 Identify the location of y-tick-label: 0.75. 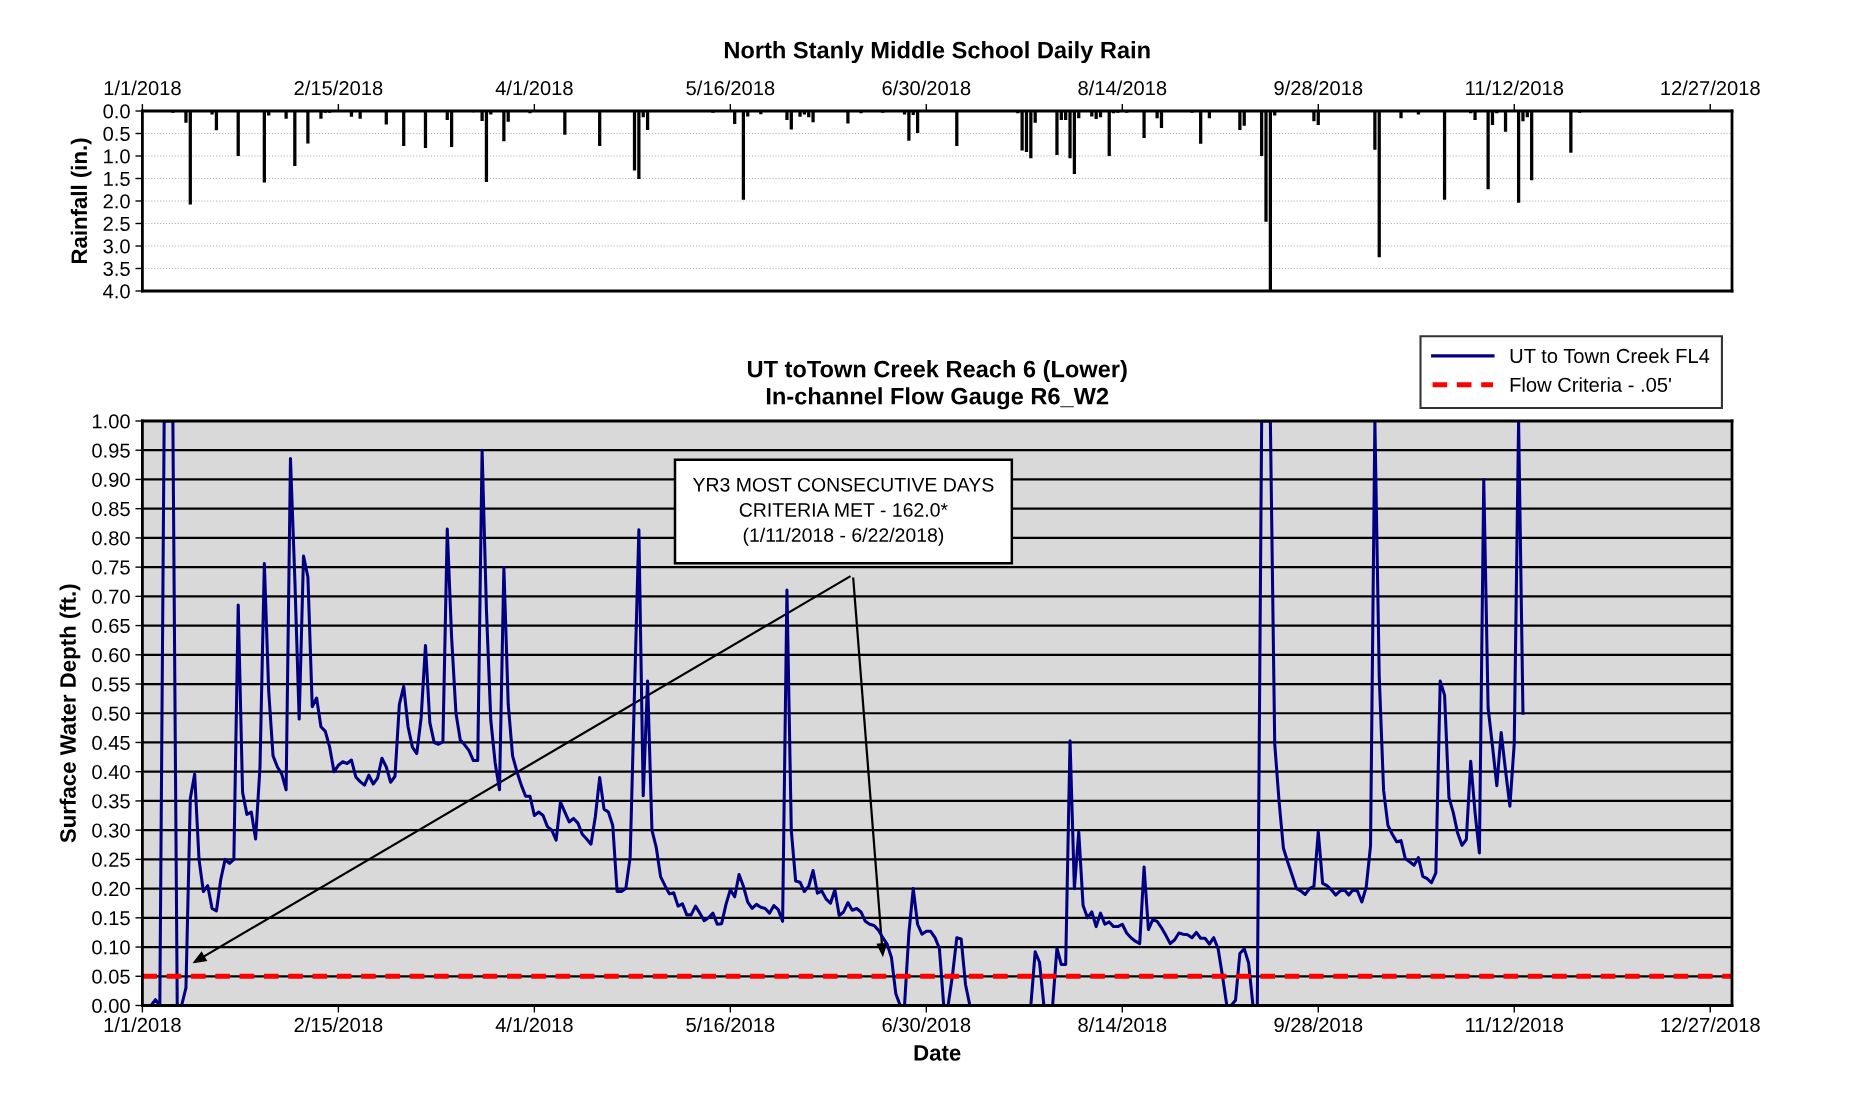
(111, 567).